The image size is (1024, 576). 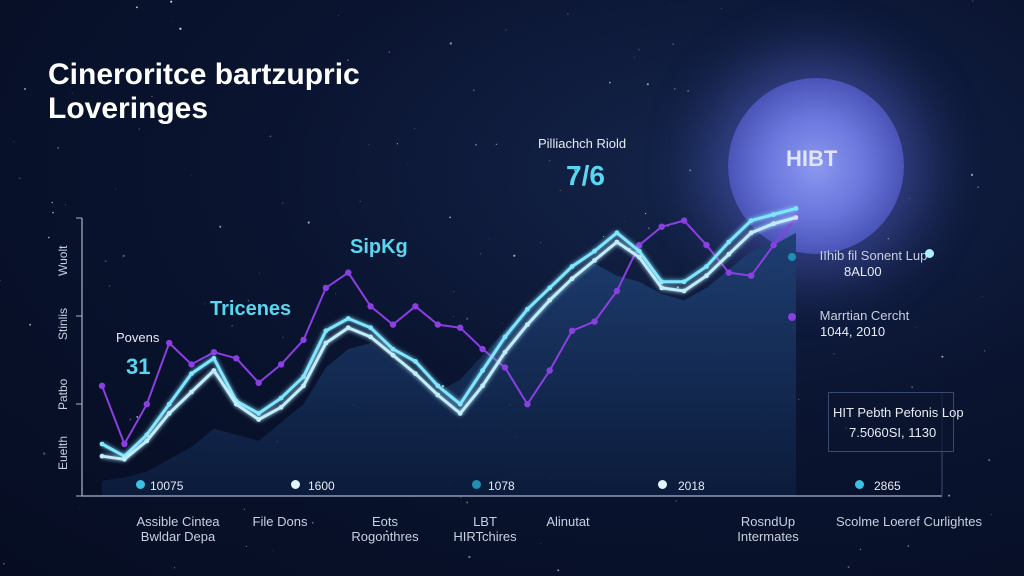 I want to click on povens-value: 31, so click(x=138, y=366).